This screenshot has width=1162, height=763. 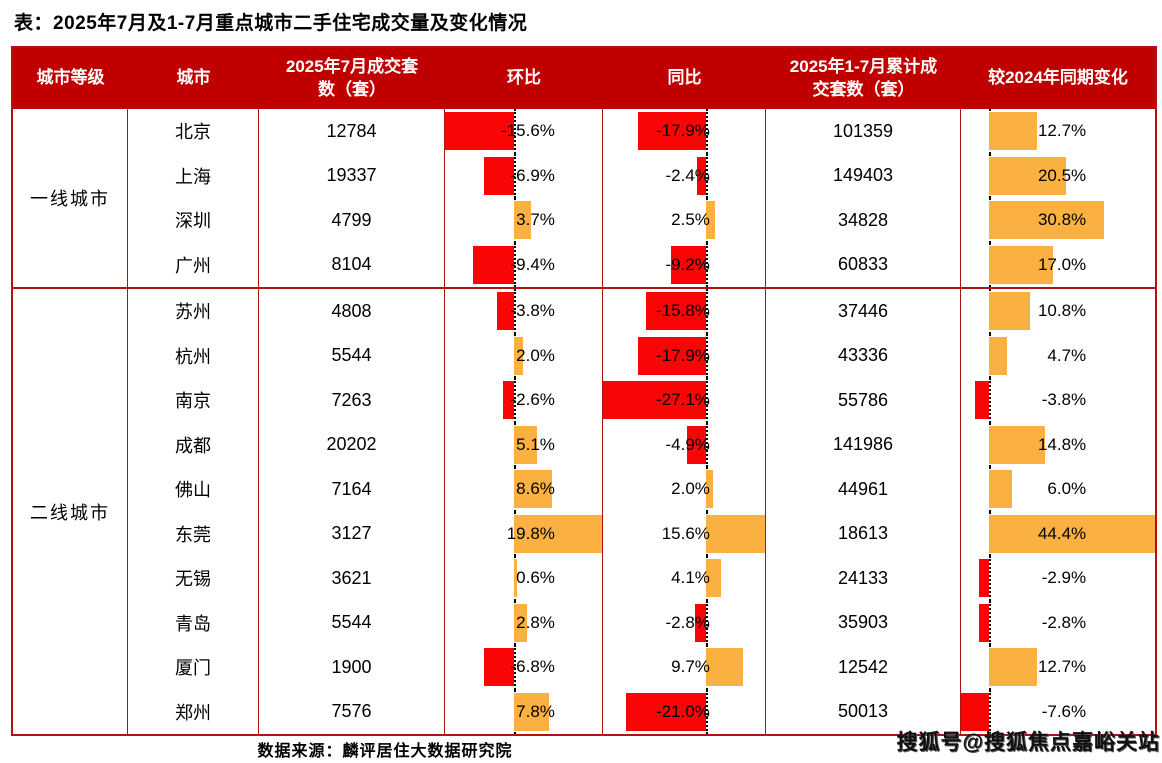 What do you see at coordinates (1058, 711) in the screenshot?
I see `vs2024-bar-cell: -7.6%` at bounding box center [1058, 711].